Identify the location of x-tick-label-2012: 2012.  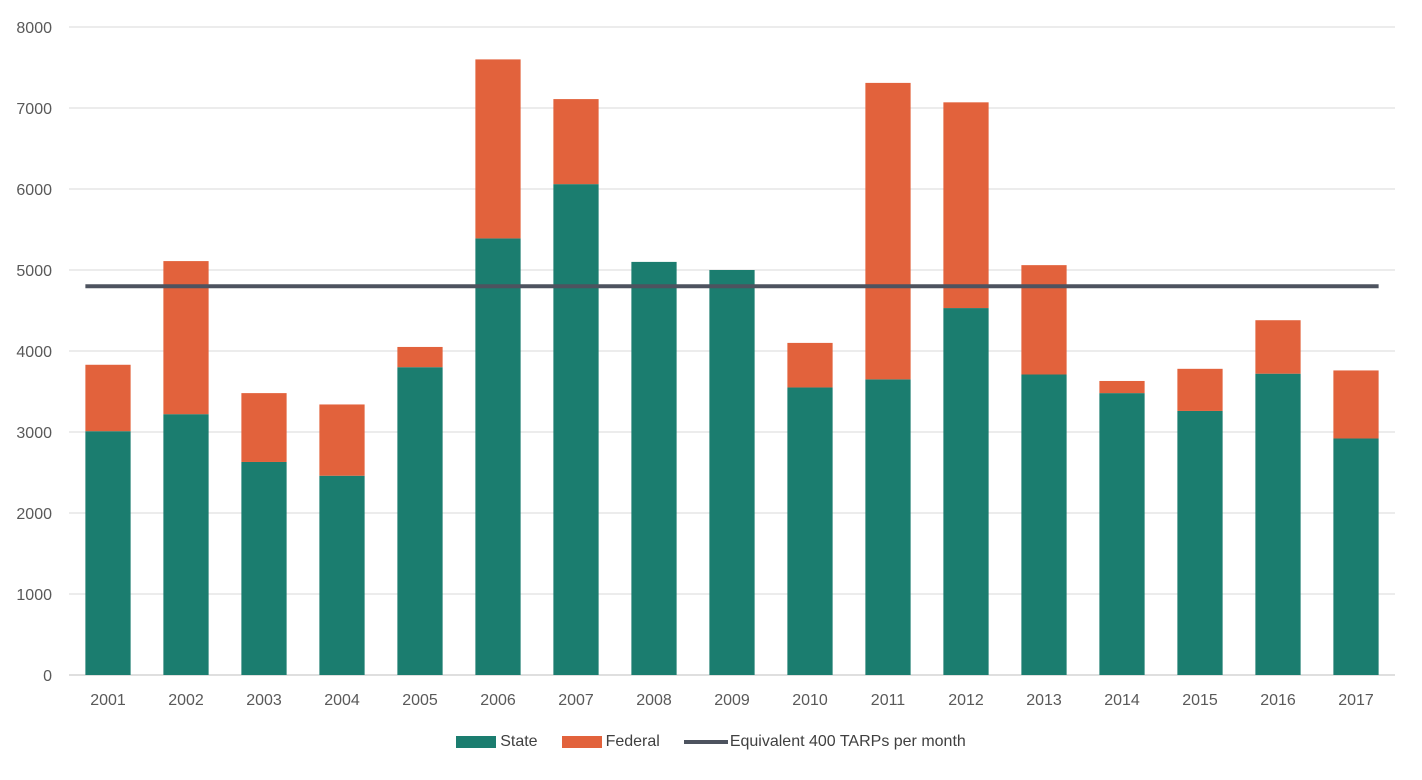
(966, 700).